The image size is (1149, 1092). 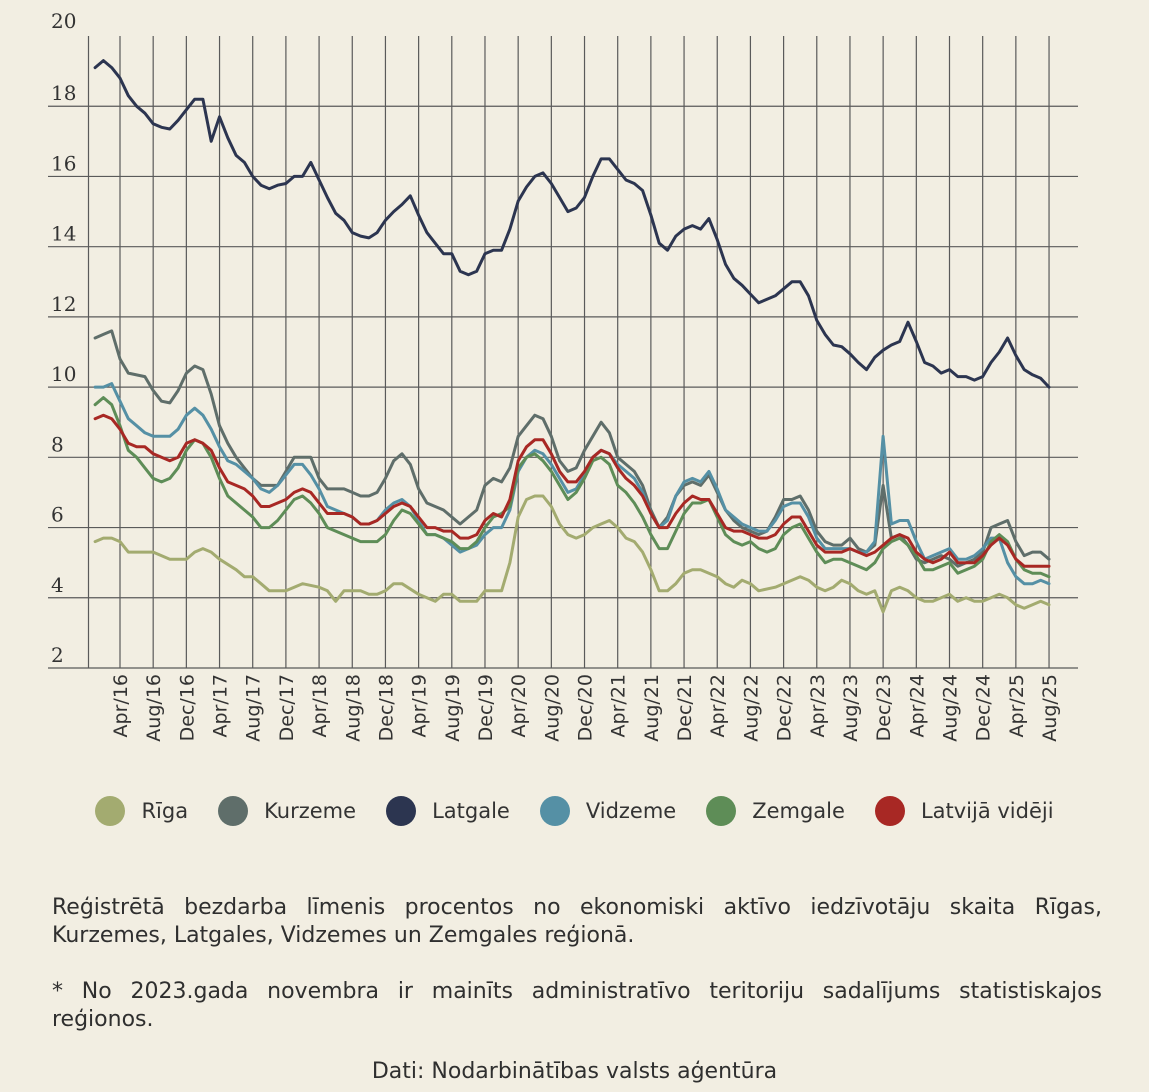 I want to click on data-source: Dati: Nodarbinātības valsts aģentūra, so click(x=574, y=1071).